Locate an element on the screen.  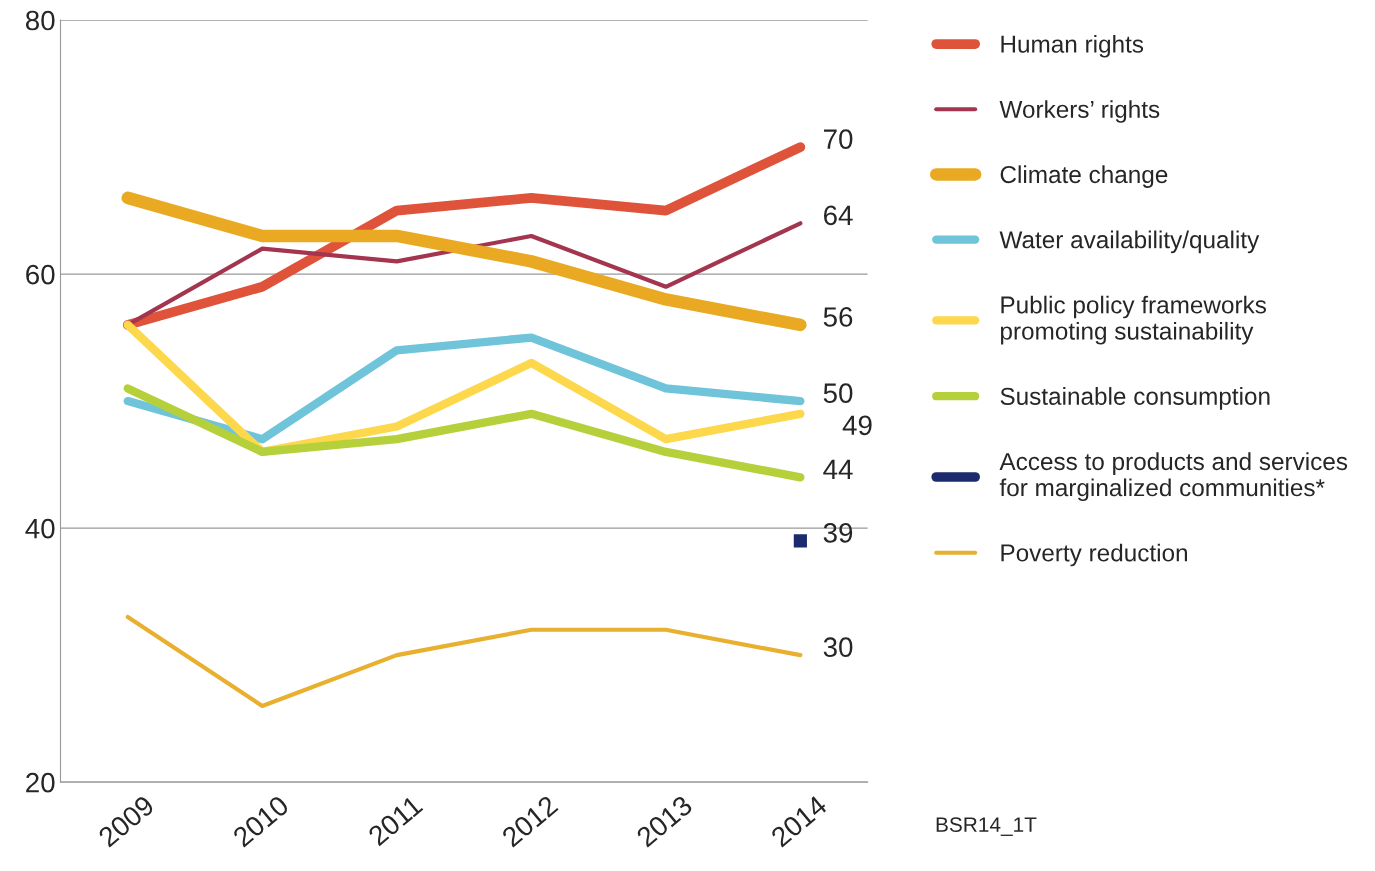
line-series is located at coordinates (464, 661).